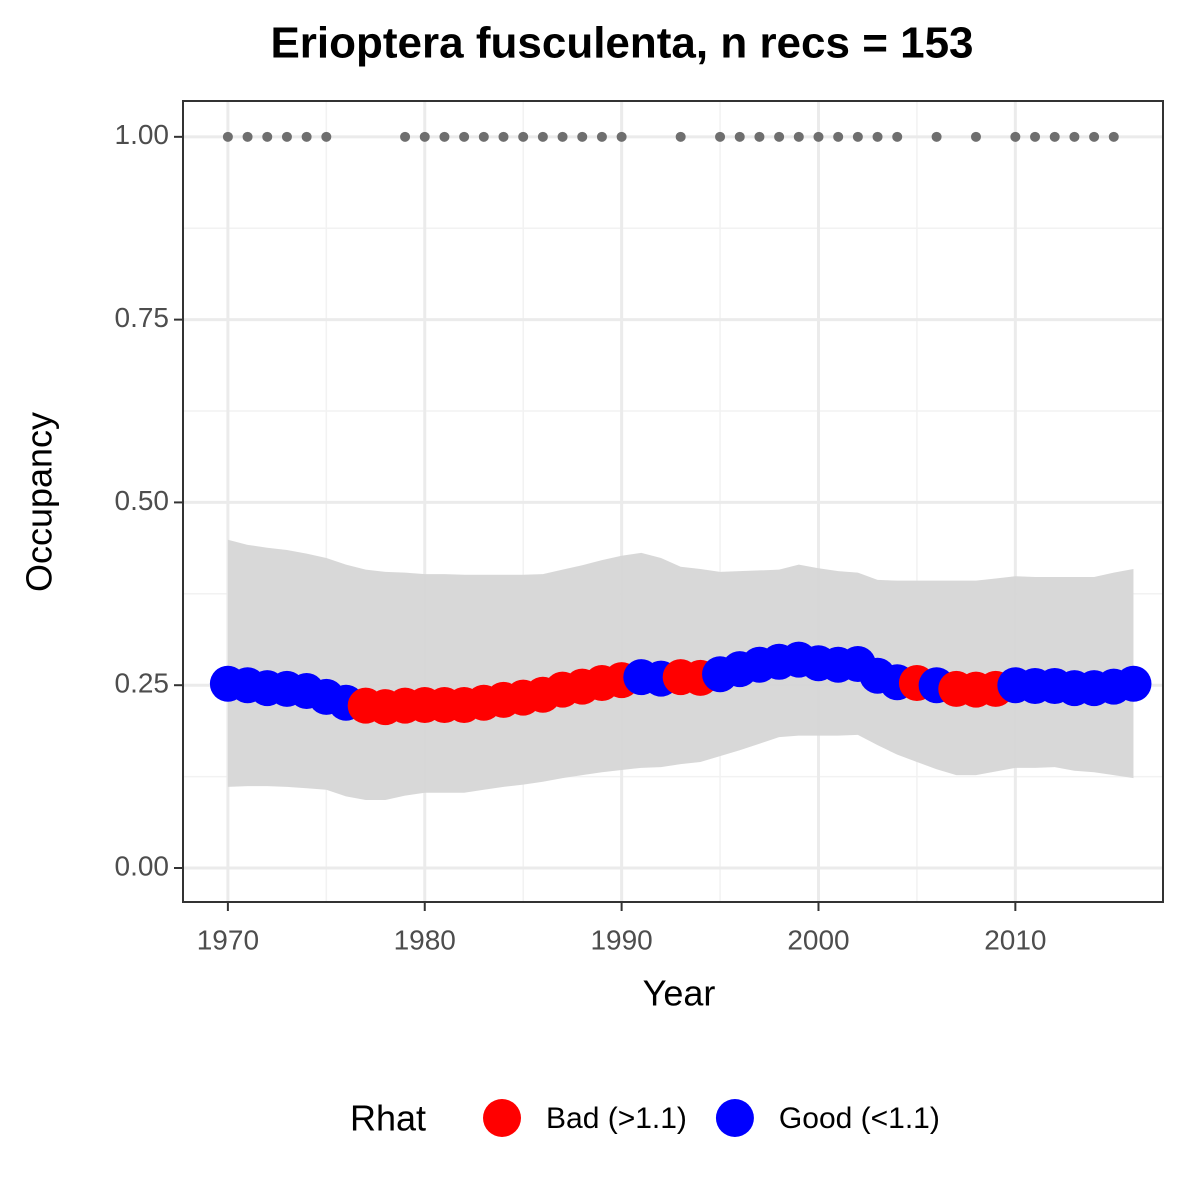  I want to click on y-tick-label: 0.00, so click(142, 865).